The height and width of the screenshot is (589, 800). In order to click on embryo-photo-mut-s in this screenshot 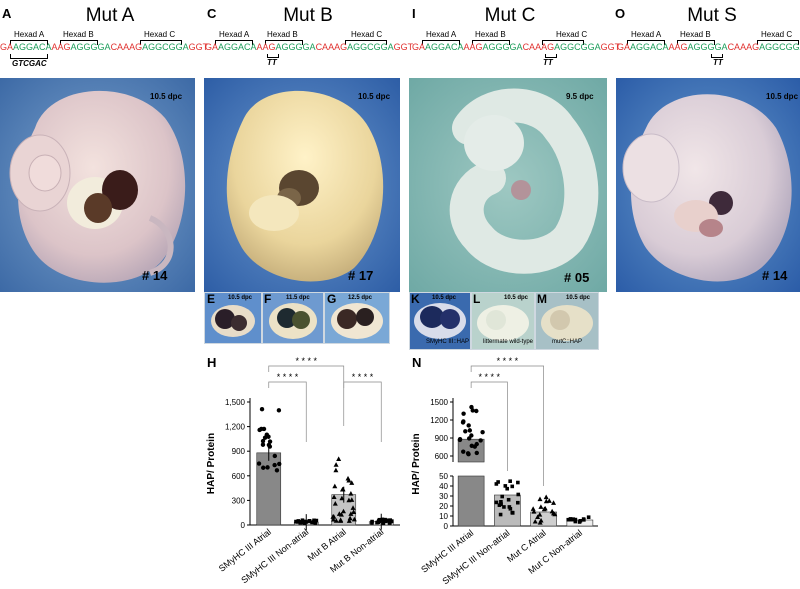, I will do `click(708, 185)`.